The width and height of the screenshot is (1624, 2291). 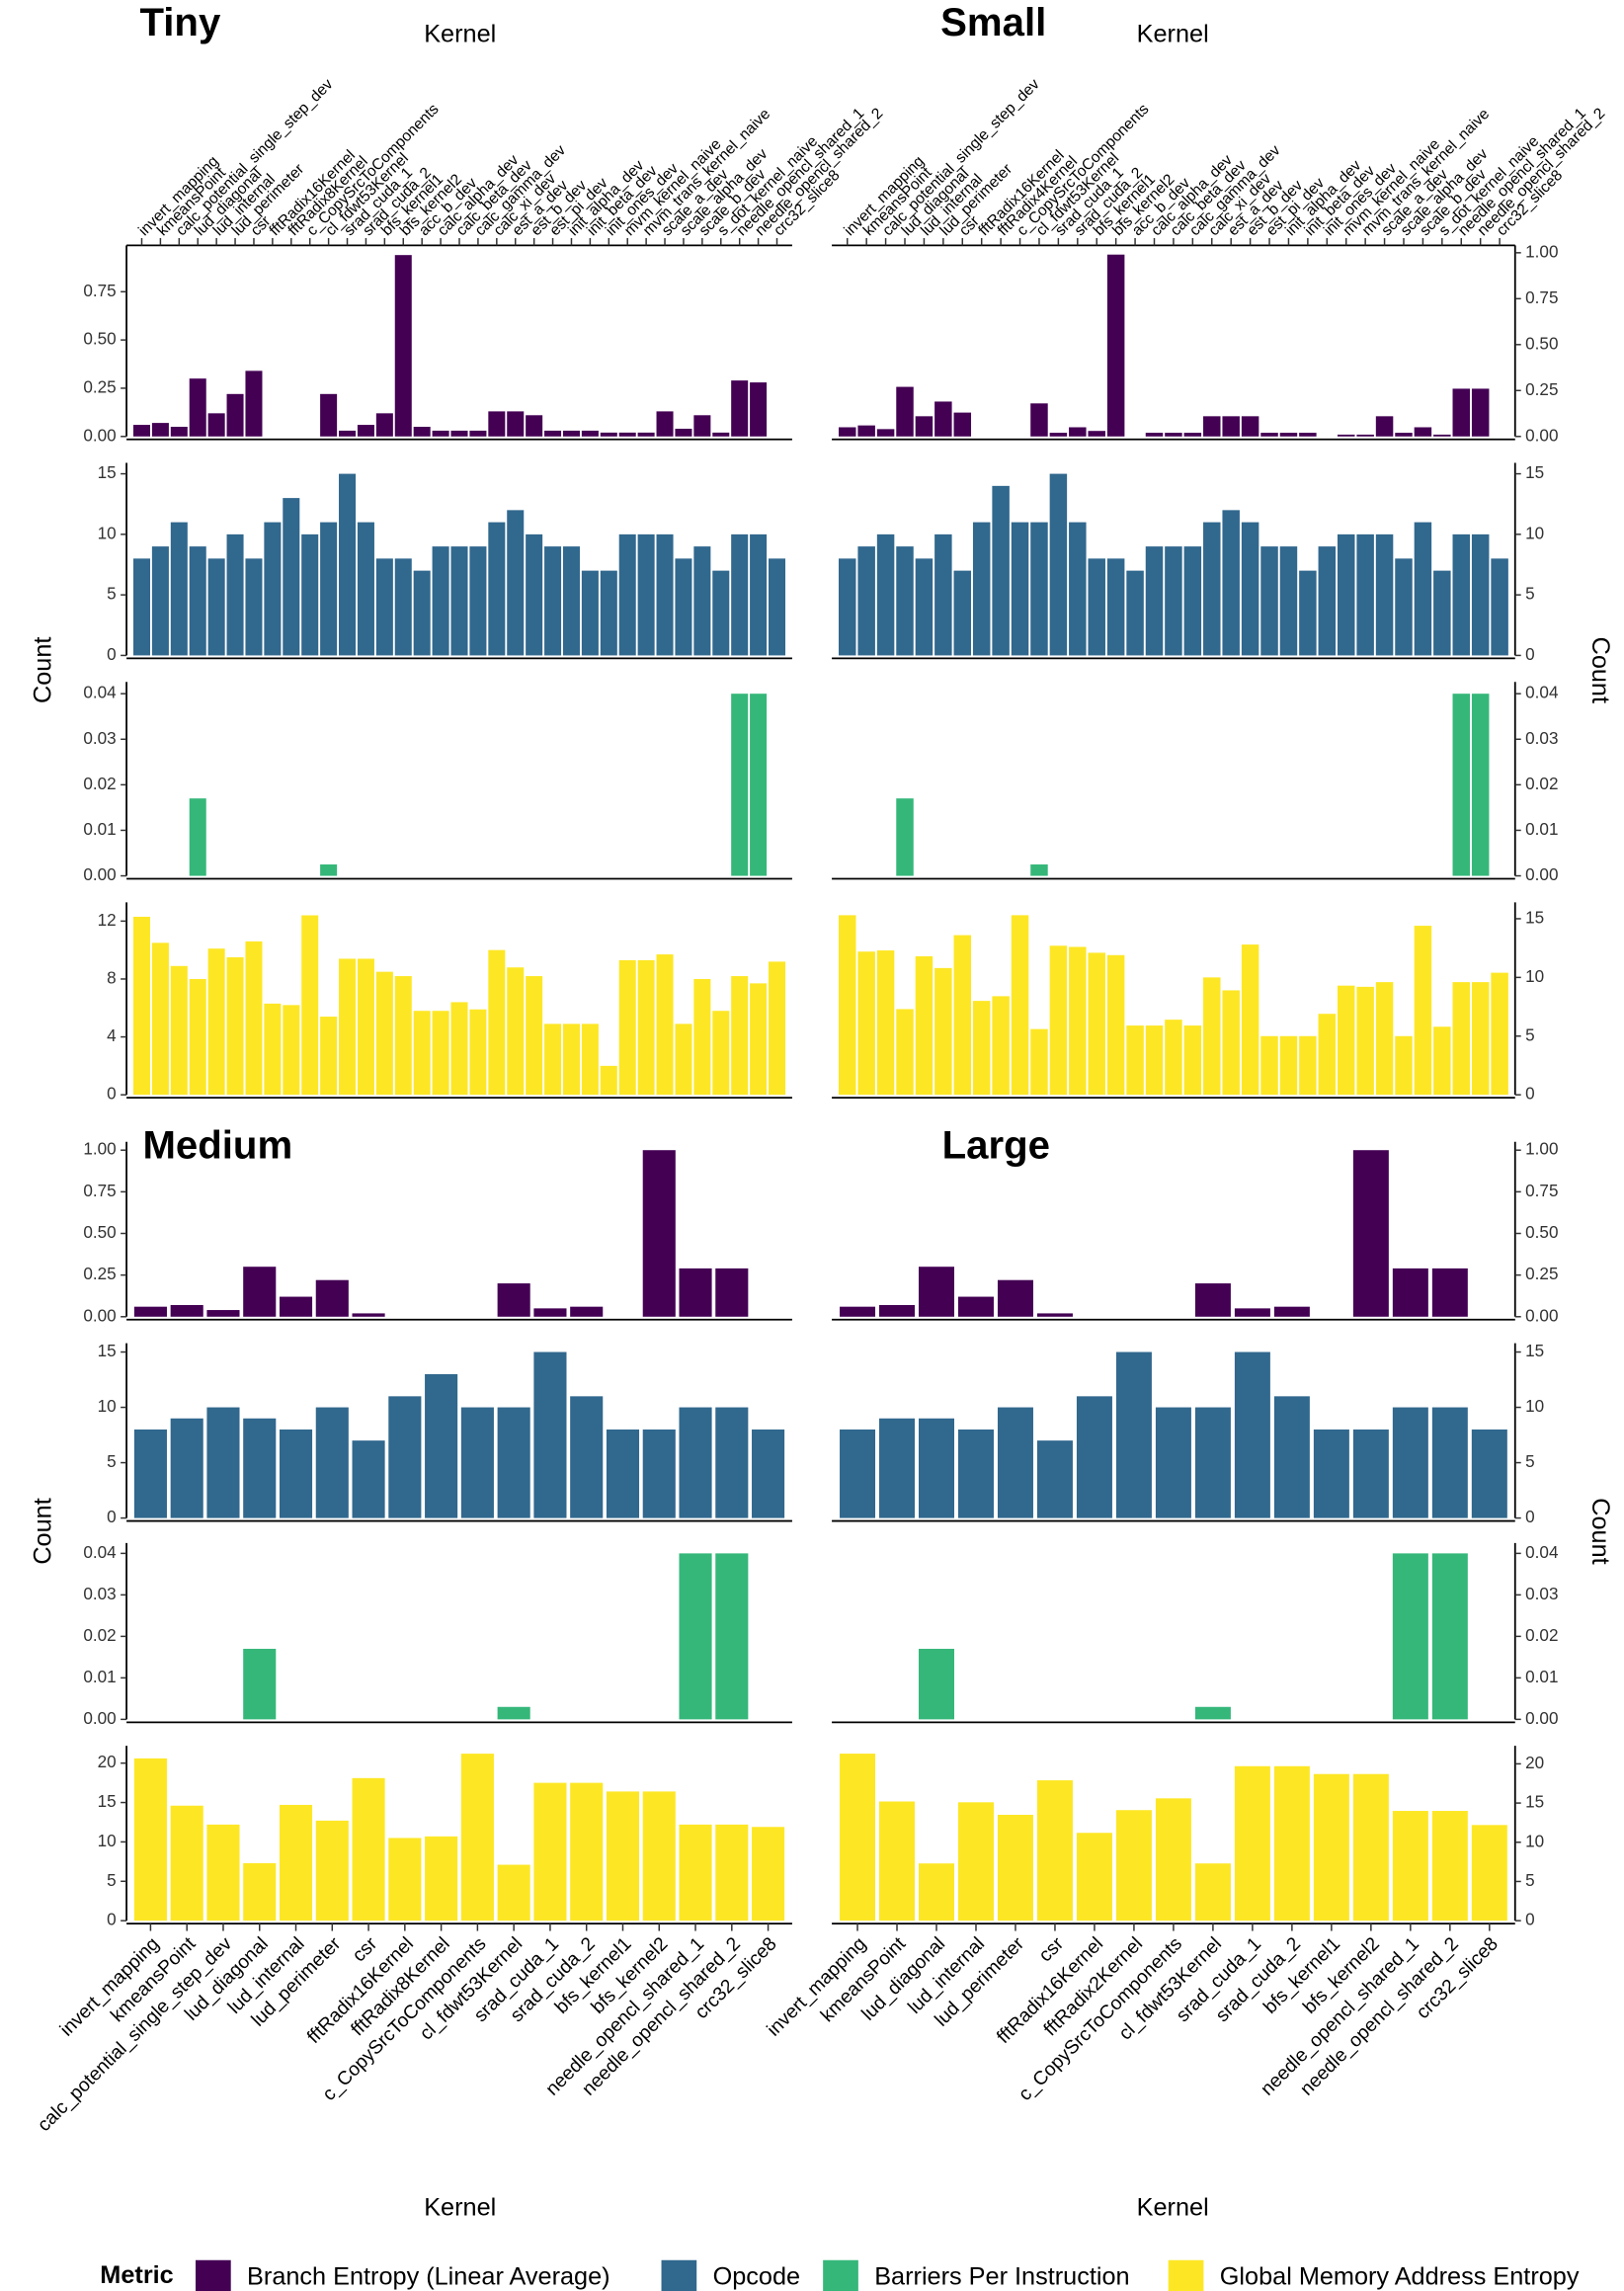 I want to click on y-tick-label: 0.03, so click(x=100, y=1594).